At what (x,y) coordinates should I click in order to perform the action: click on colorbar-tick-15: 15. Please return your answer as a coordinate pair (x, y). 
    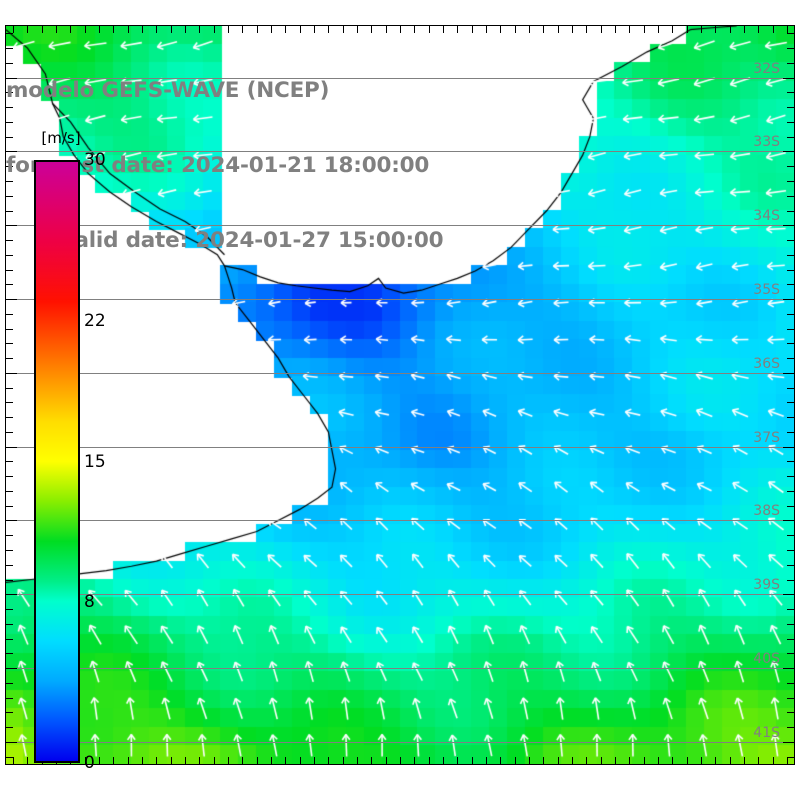
    Looking at the image, I should click on (95, 461).